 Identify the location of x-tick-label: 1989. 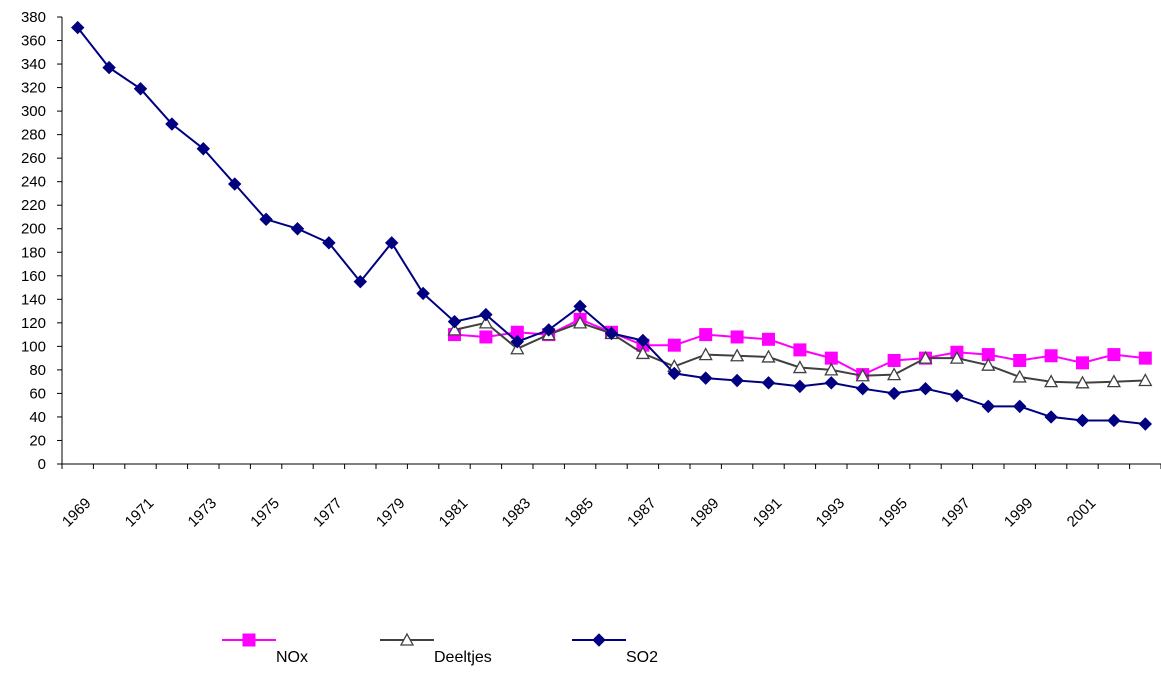
(705, 513).